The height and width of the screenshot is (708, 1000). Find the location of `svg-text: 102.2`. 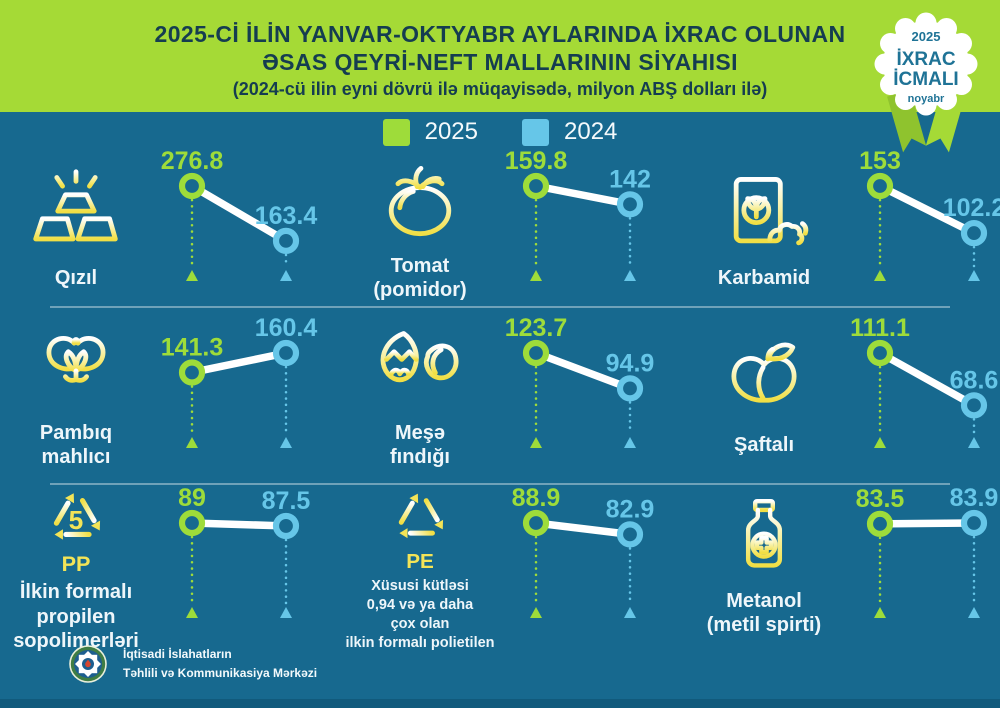

svg-text: 102.2 is located at coordinates (971, 208).